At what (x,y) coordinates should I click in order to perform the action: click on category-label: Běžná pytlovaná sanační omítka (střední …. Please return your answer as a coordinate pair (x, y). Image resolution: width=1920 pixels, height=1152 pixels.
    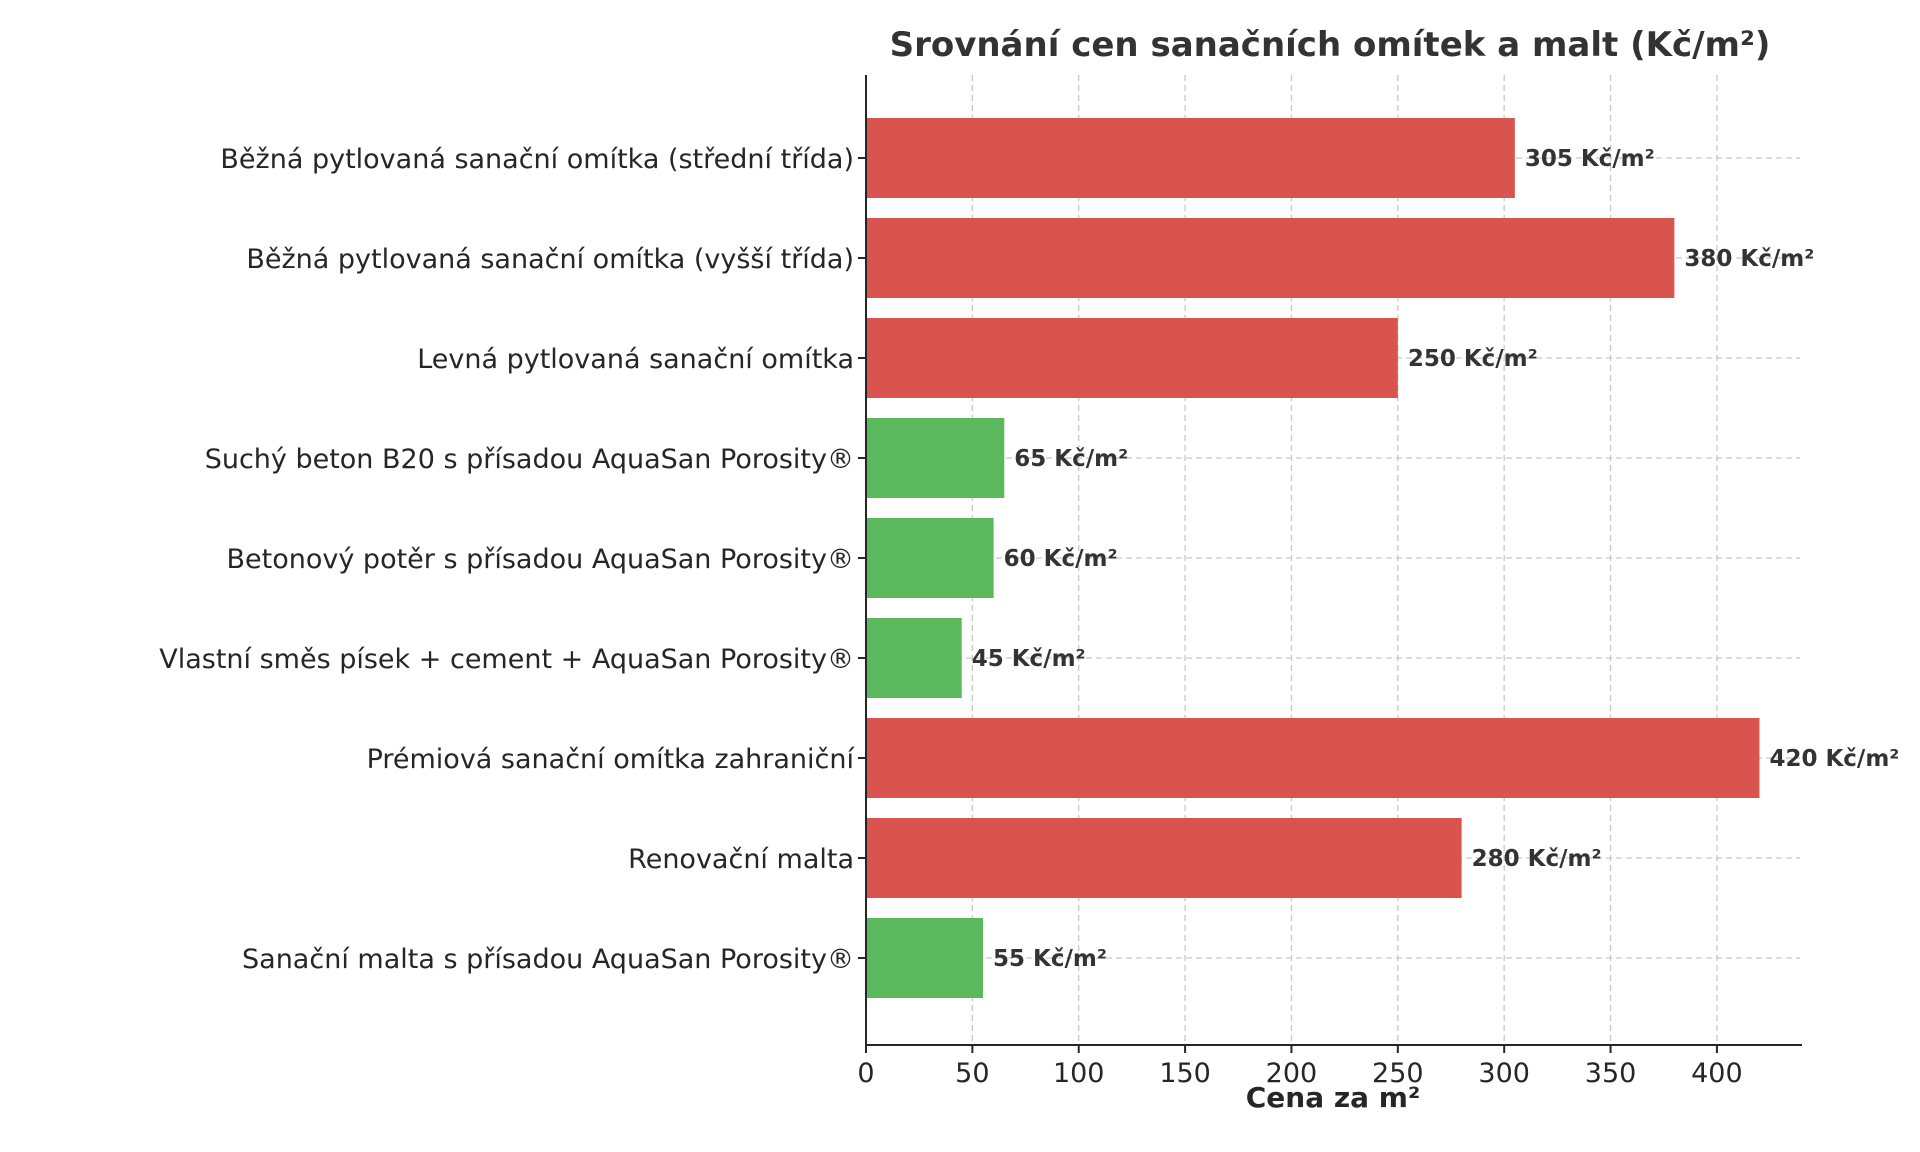
    Looking at the image, I should click on (537, 159).